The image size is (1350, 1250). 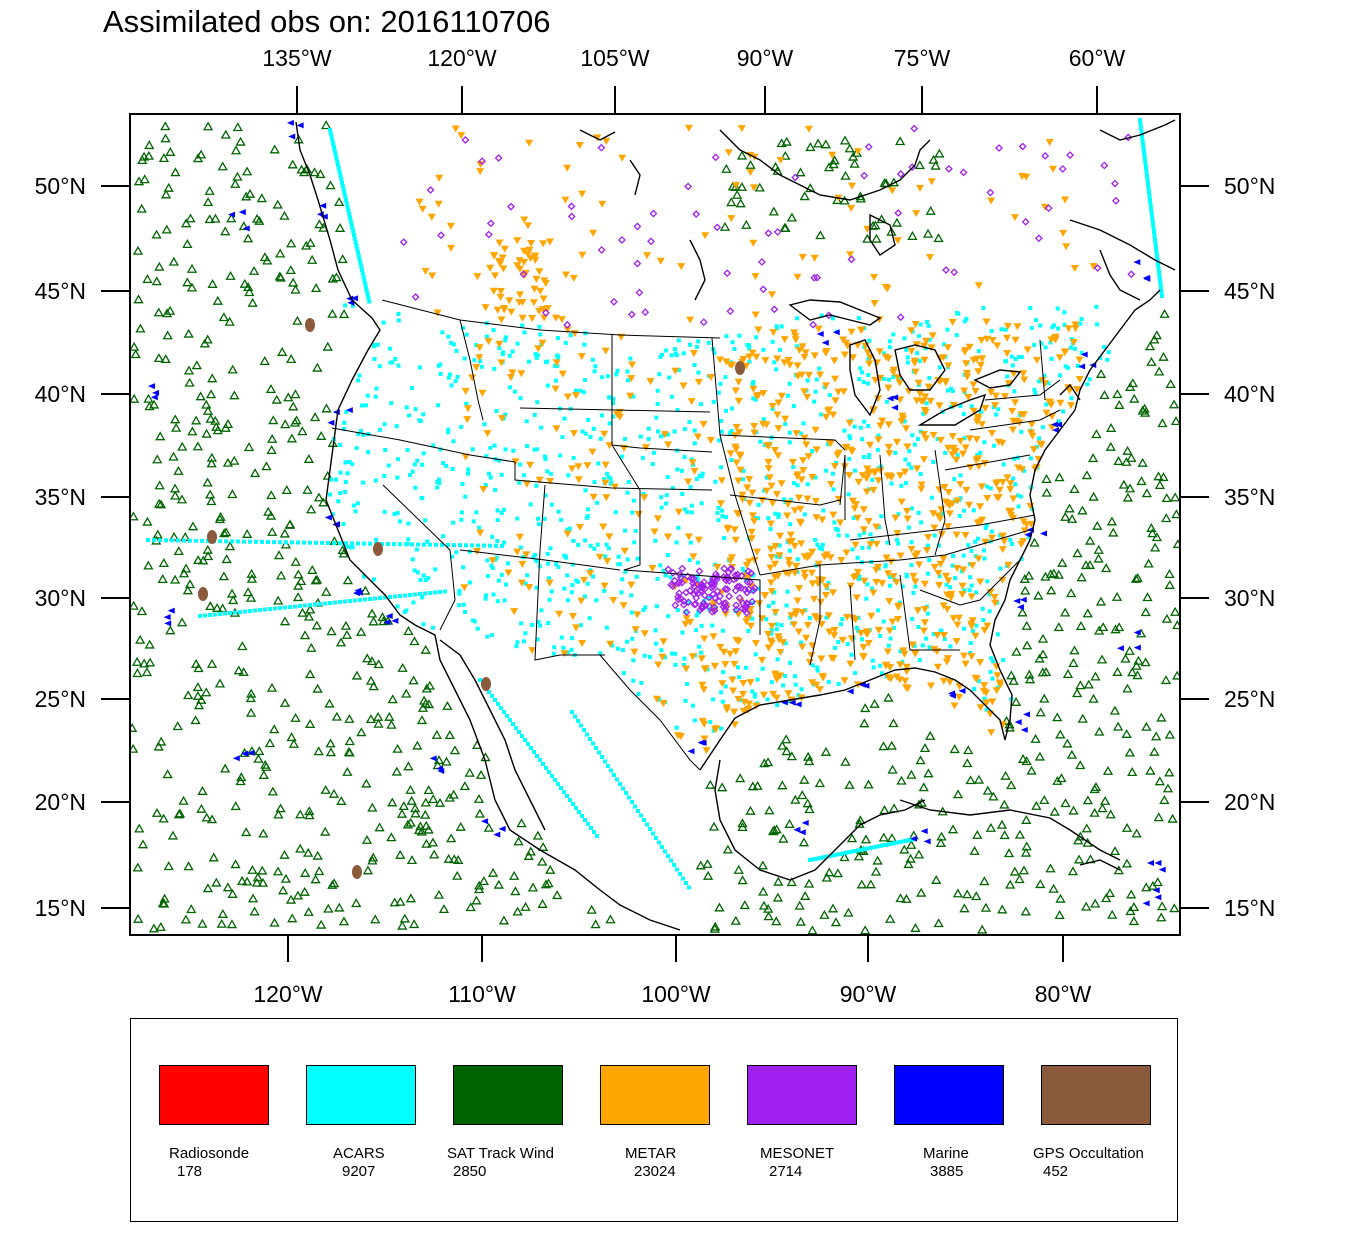 I want to click on legend-count: 9207, so click(x=359, y=1171).